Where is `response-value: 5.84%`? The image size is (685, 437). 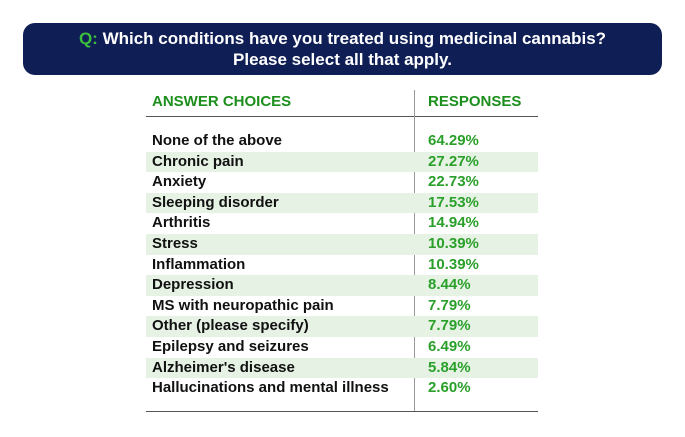 response-value: 5.84% is located at coordinates (449, 367).